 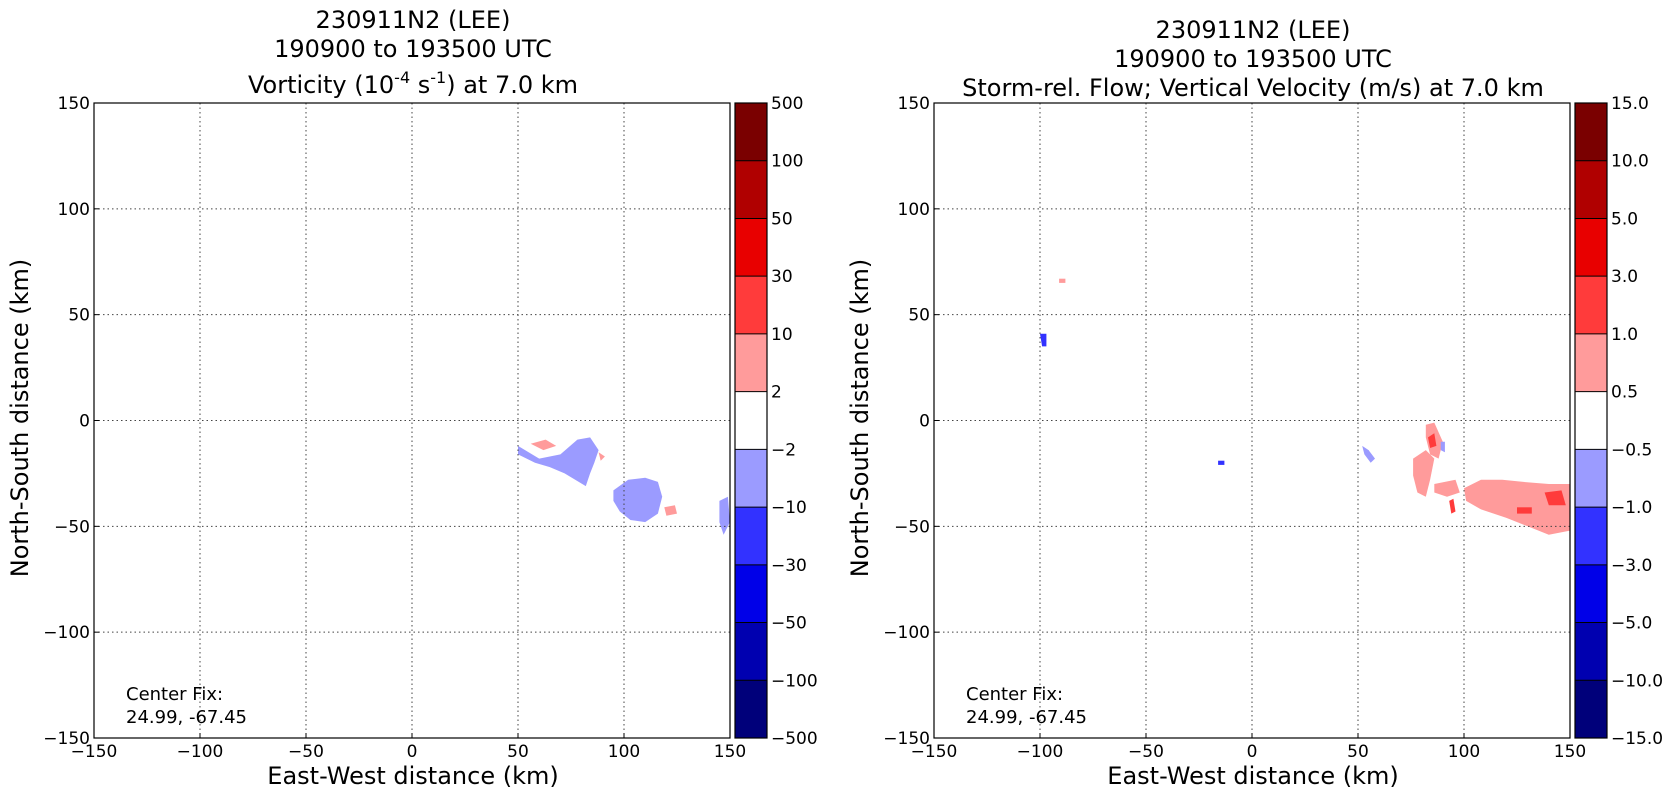 I want to click on colorbar-label: −10.0, so click(x=1637, y=681).